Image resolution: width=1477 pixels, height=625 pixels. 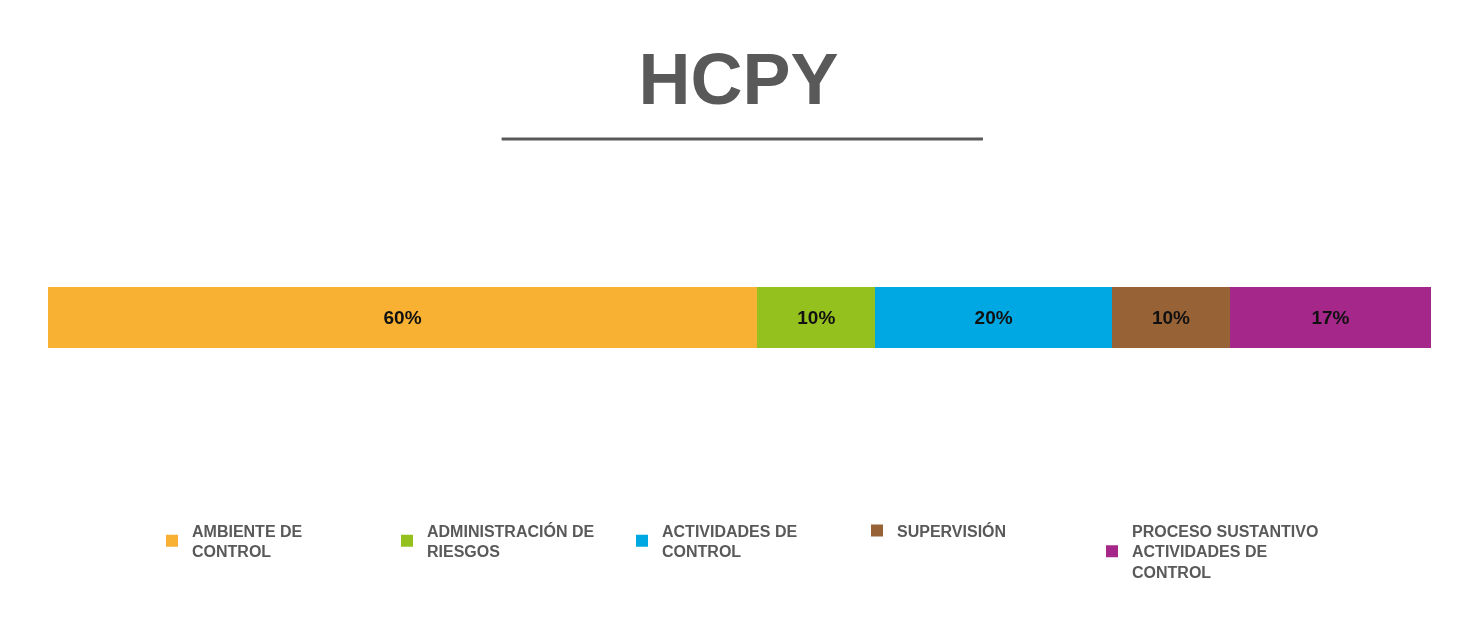 I want to click on chart-title: HCPY, so click(x=738, y=78).